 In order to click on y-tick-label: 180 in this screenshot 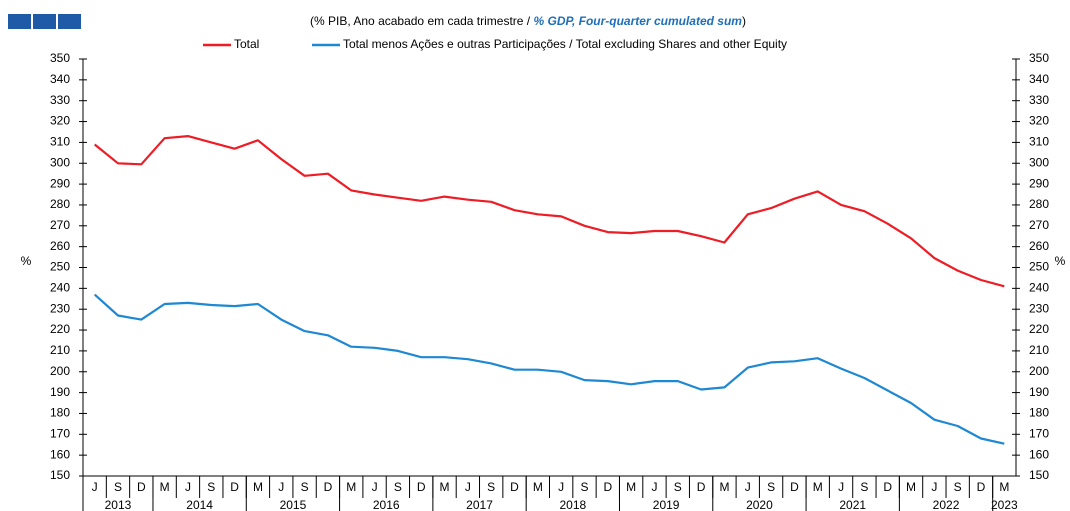, I will do `click(60, 413)`.